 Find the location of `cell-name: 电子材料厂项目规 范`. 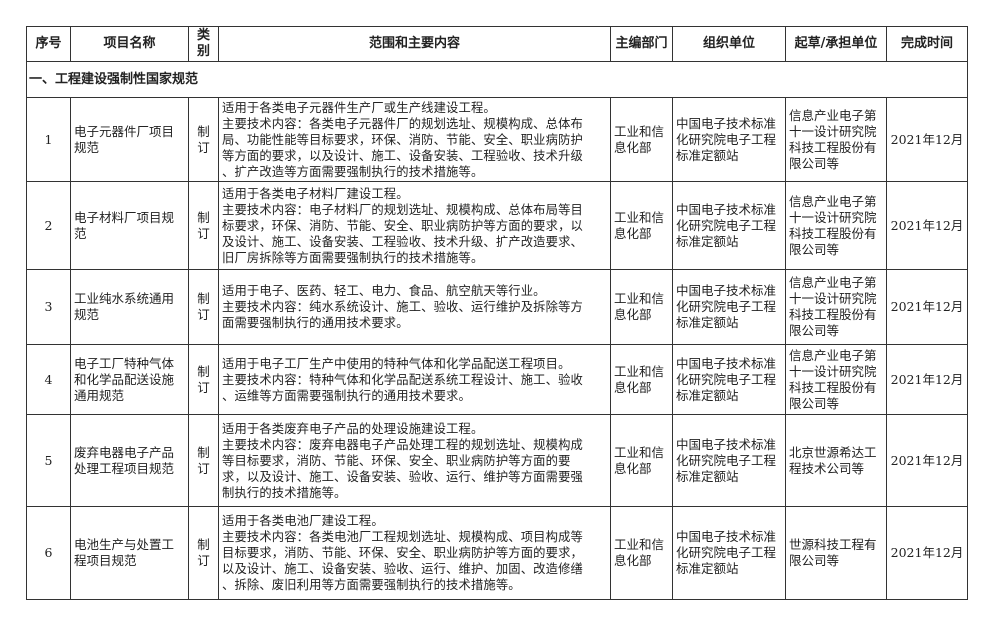

cell-name: 电子材料厂项目规 范 is located at coordinates (129, 225).